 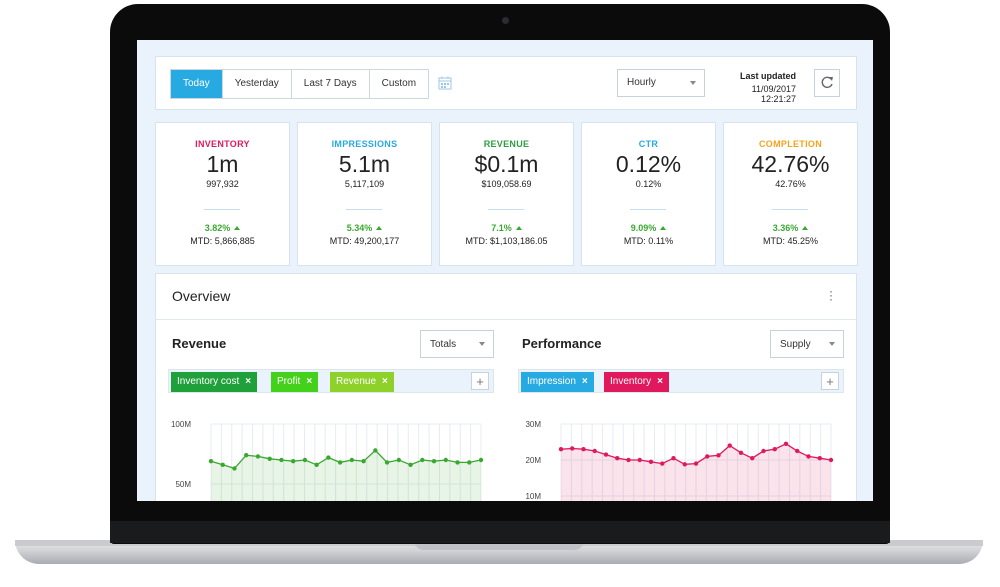 What do you see at coordinates (501, 228) in the screenshot?
I see `kpi-change-value: 7.1%` at bounding box center [501, 228].